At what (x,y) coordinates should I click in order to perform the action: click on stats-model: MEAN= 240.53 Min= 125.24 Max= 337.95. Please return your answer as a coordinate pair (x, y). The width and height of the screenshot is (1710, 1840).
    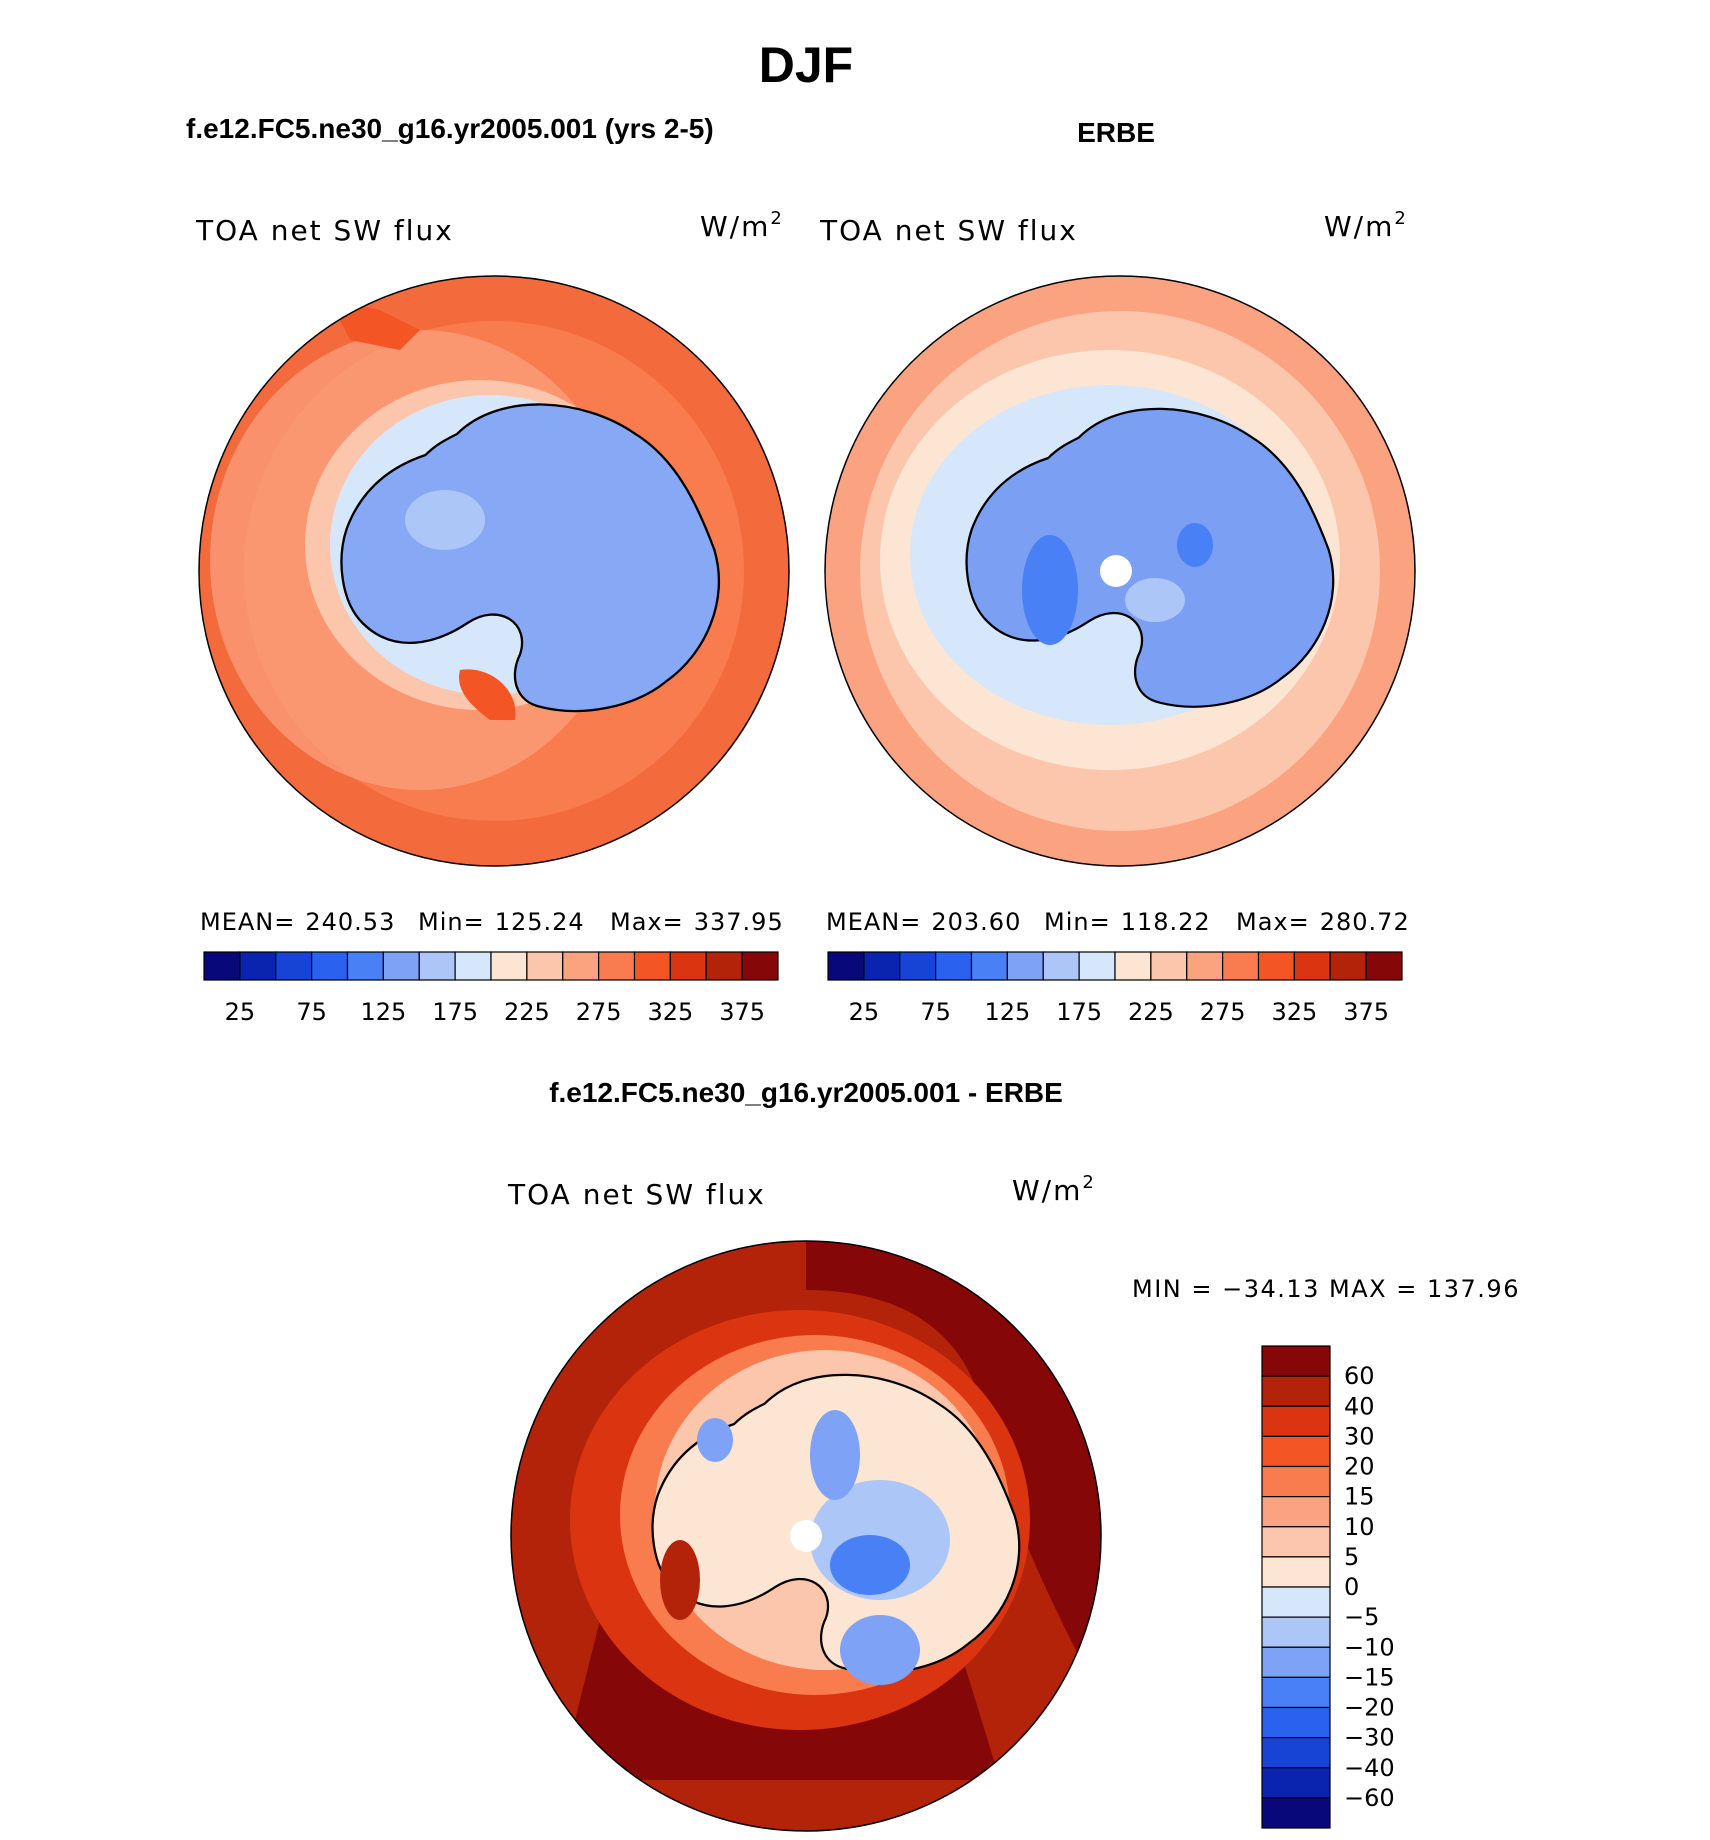
    Looking at the image, I should click on (492, 922).